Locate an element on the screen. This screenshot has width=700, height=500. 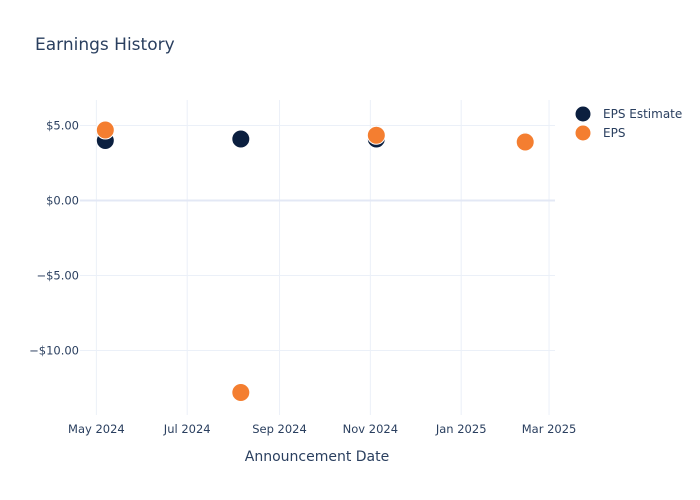
legend-item: EPS is located at coordinates (599, 133).